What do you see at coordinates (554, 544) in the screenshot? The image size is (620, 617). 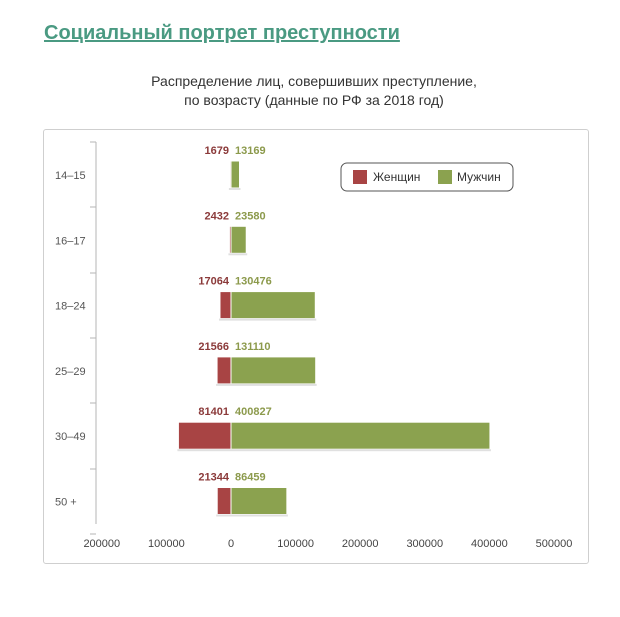 I see `x-tick-label-7: 500000` at bounding box center [554, 544].